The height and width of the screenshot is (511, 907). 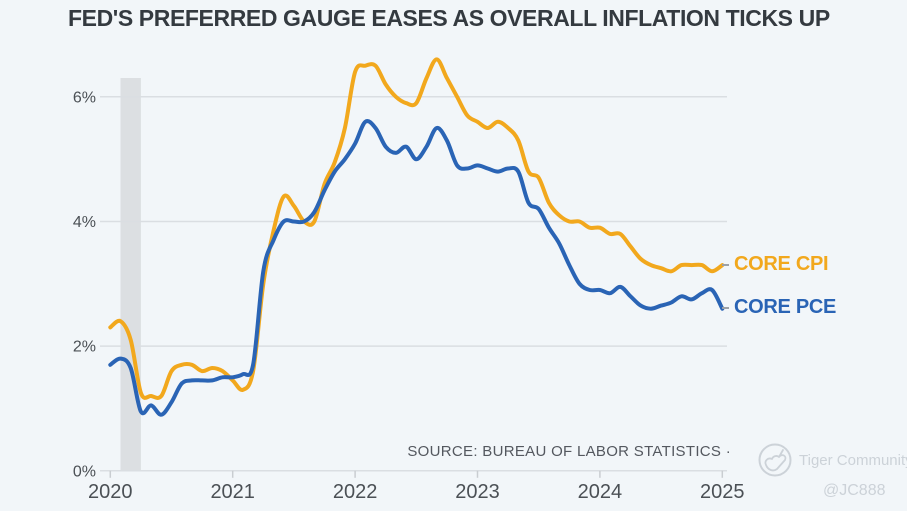 I want to click on x-tick-label: 2021, so click(x=232, y=492).